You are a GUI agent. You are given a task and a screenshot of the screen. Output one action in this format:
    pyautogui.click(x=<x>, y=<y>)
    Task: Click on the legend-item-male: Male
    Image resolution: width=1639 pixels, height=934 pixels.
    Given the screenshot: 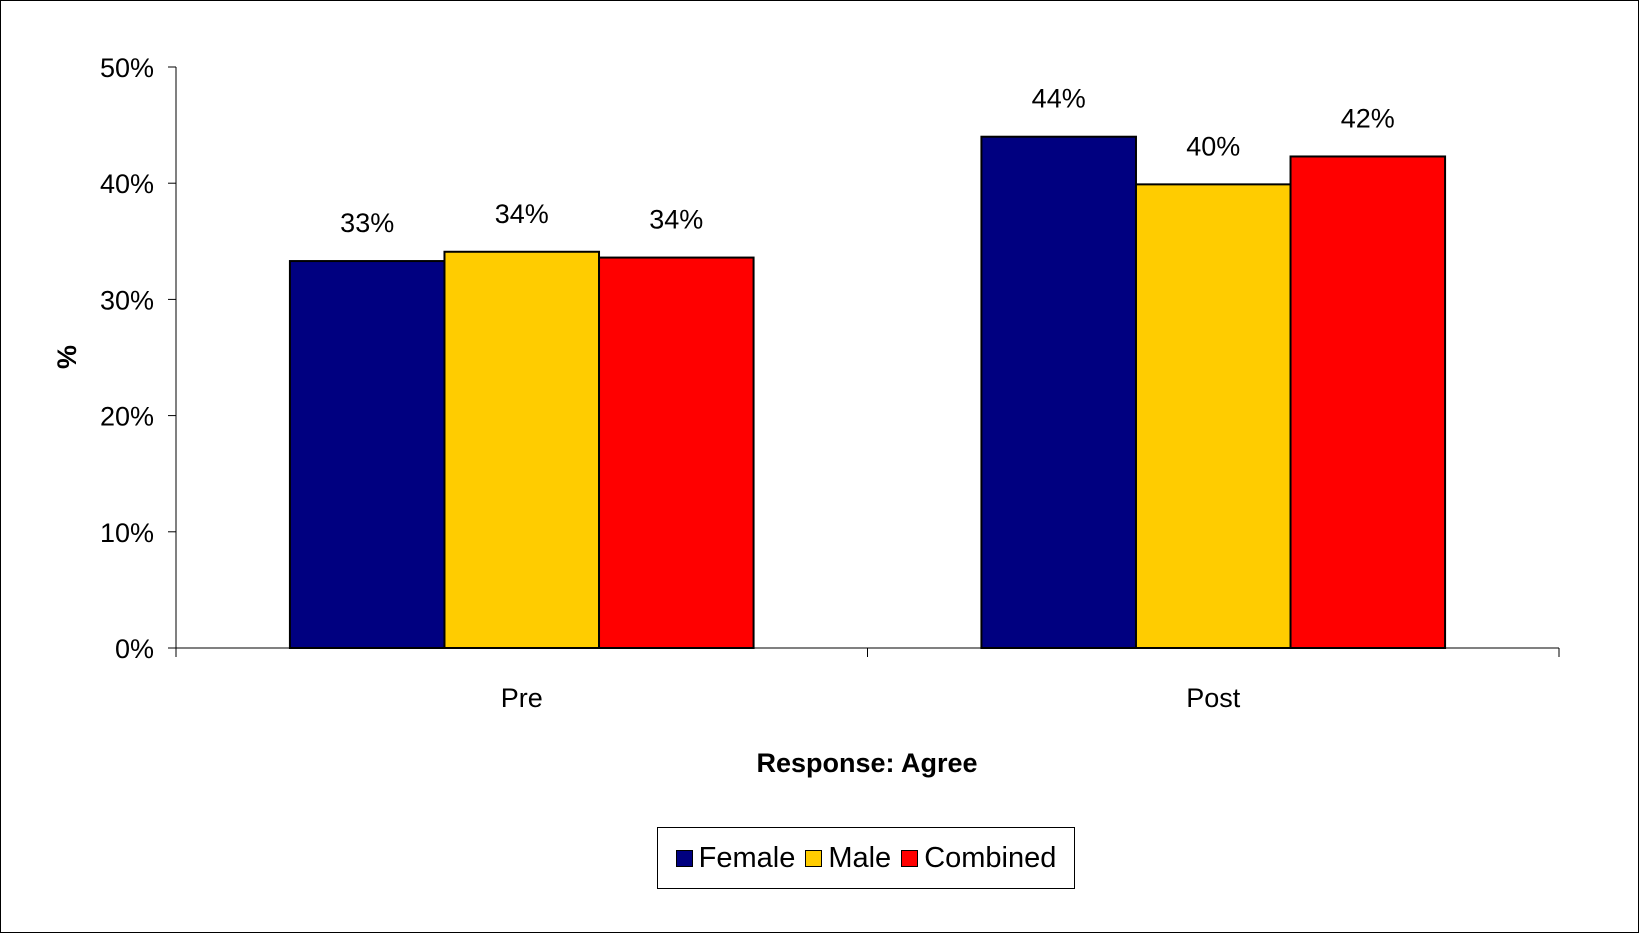 What is the action you would take?
    pyautogui.click(x=848, y=857)
    